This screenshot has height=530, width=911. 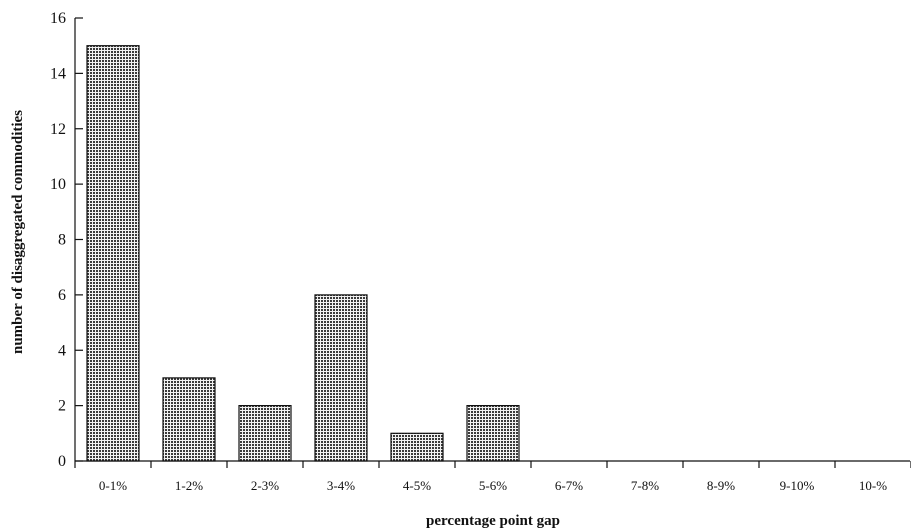 I want to click on bar-5-6%, so click(x=493, y=433).